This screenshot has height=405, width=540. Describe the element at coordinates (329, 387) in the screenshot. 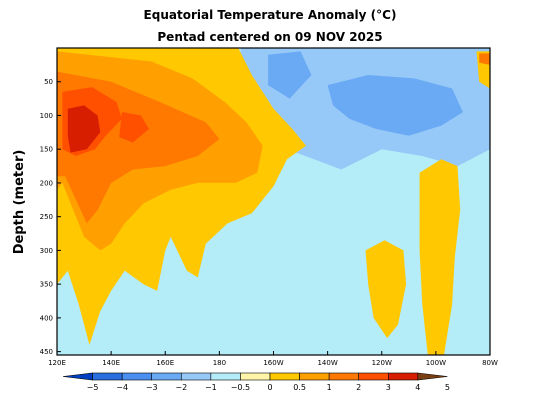

I see `colorbar-tick-label: 1` at that location.